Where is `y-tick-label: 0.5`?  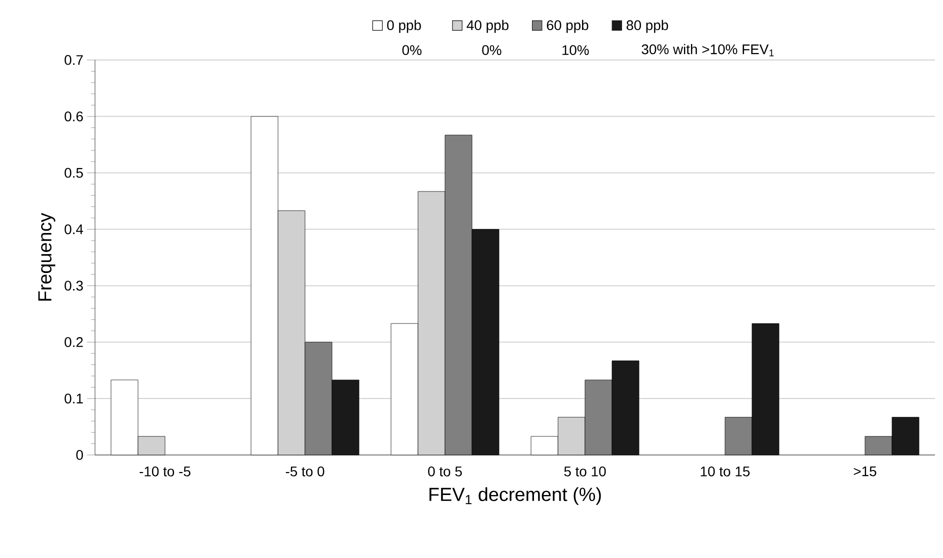
y-tick-label: 0.5 is located at coordinates (73, 173).